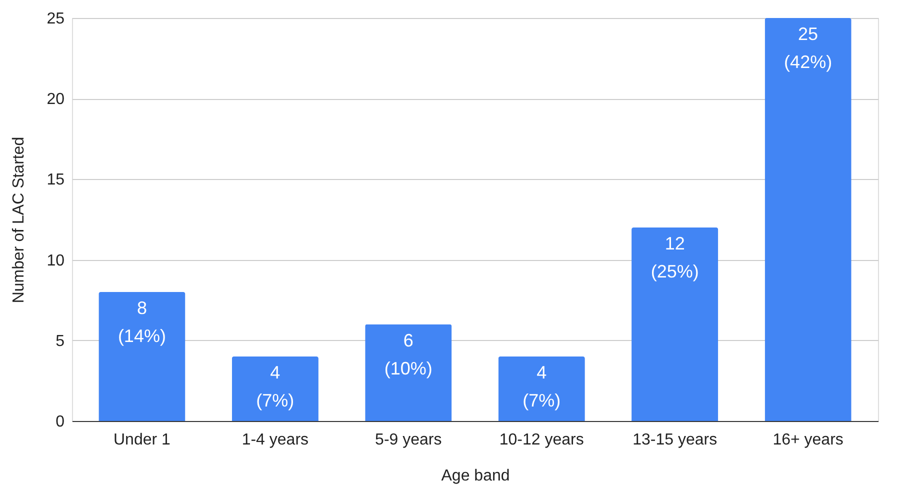 This screenshot has width=908, height=488. What do you see at coordinates (541, 440) in the screenshot?
I see `x-tick-label: 10-12 years` at bounding box center [541, 440].